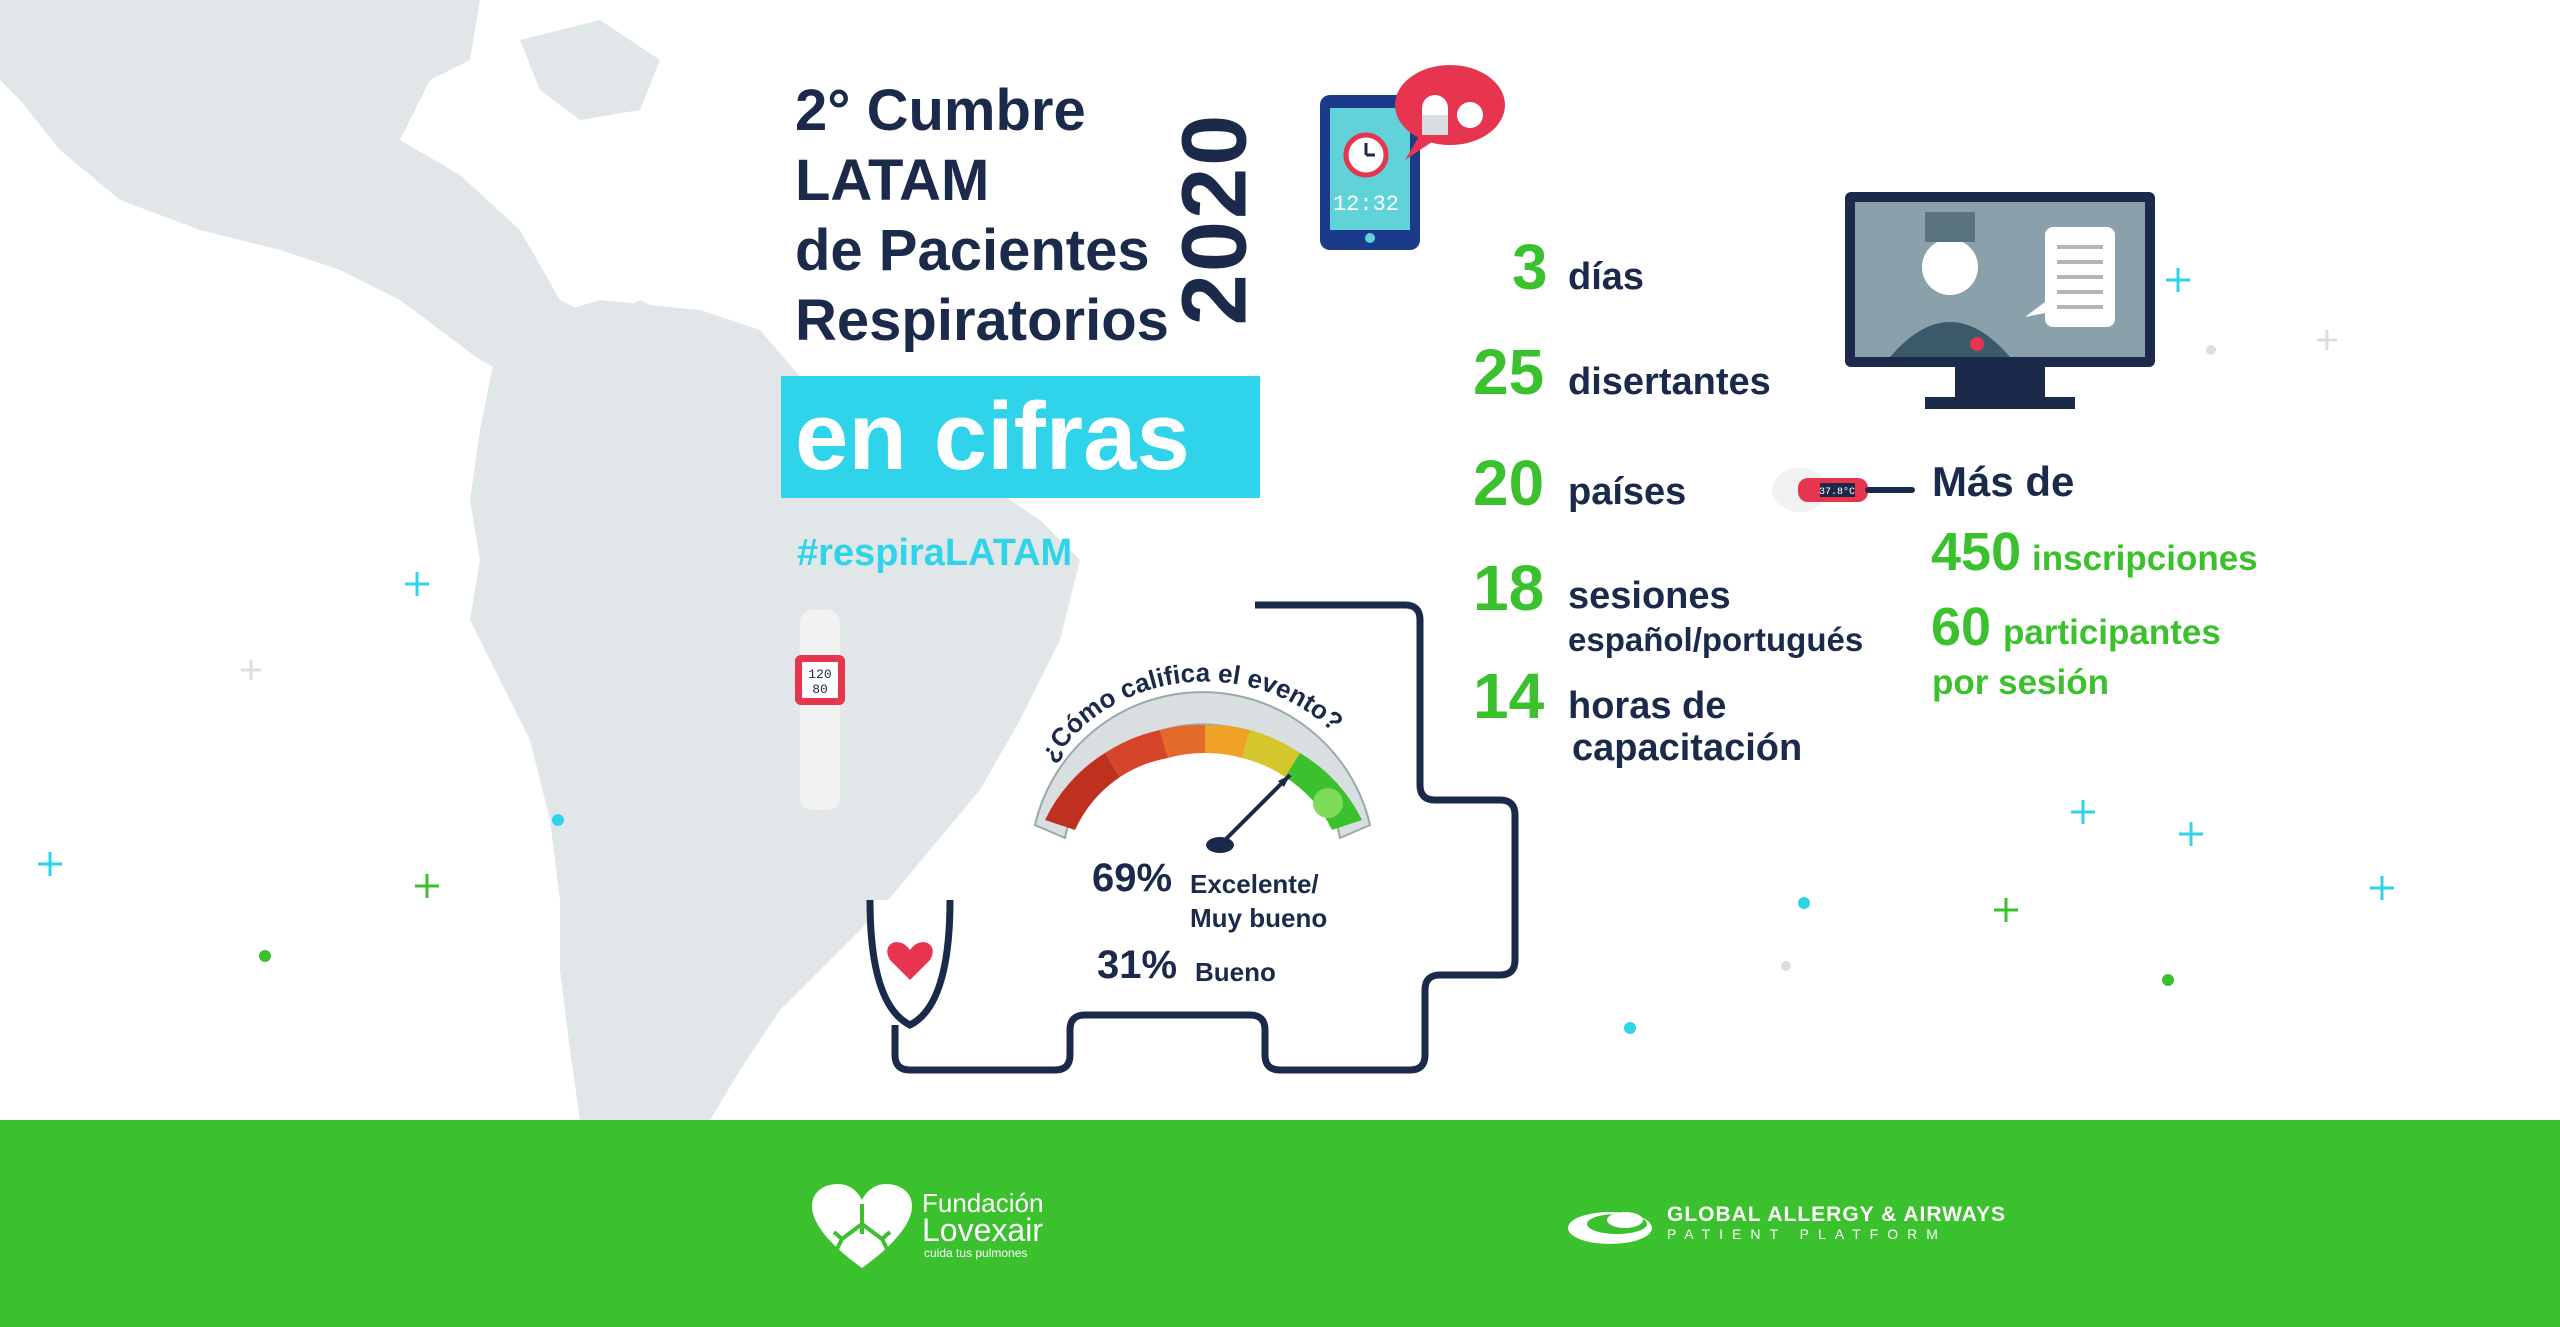 This screenshot has height=1327, width=2560. I want to click on blood-pressure-watch-icon: 120 80, so click(820, 710).